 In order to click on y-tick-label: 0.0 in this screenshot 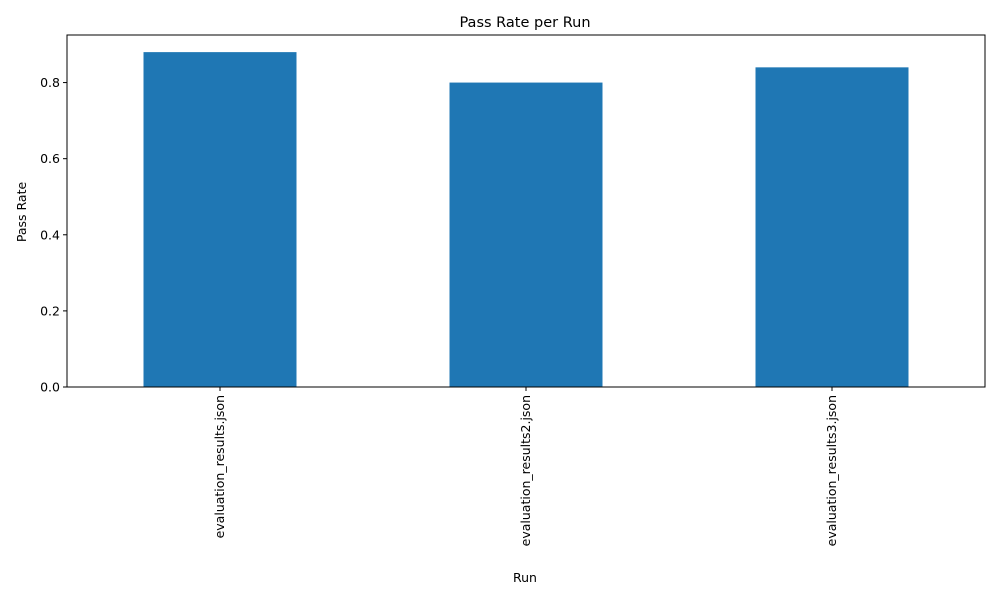, I will do `click(50, 387)`.